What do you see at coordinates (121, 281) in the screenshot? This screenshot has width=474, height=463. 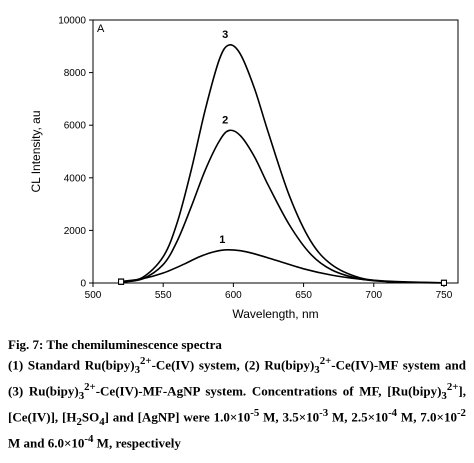 I see `series-3-start-marker` at bounding box center [121, 281].